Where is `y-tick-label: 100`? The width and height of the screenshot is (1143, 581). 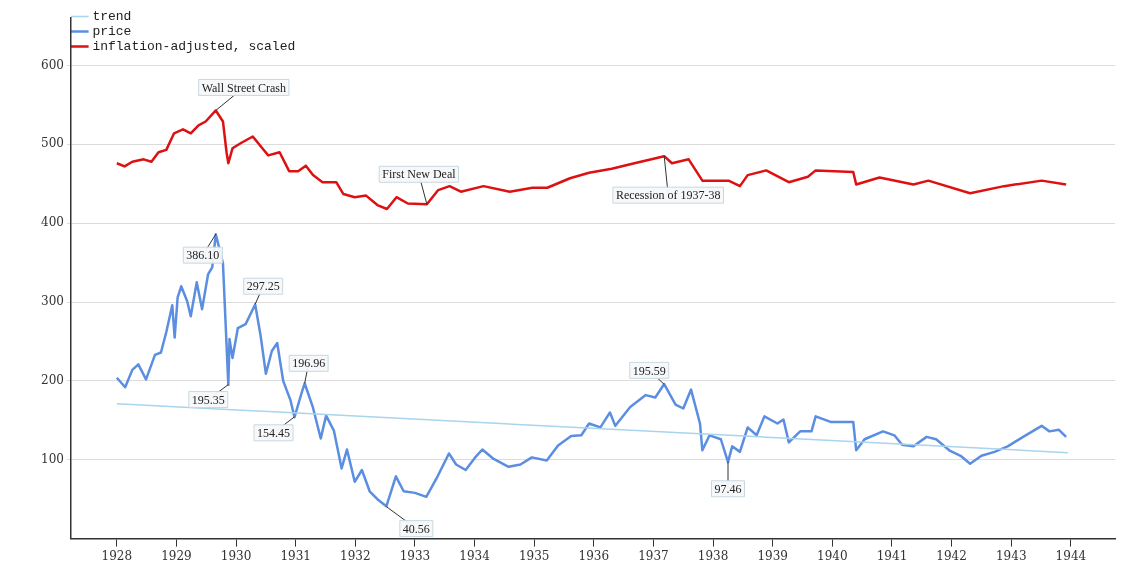
y-tick-label: 100 is located at coordinates (52, 458).